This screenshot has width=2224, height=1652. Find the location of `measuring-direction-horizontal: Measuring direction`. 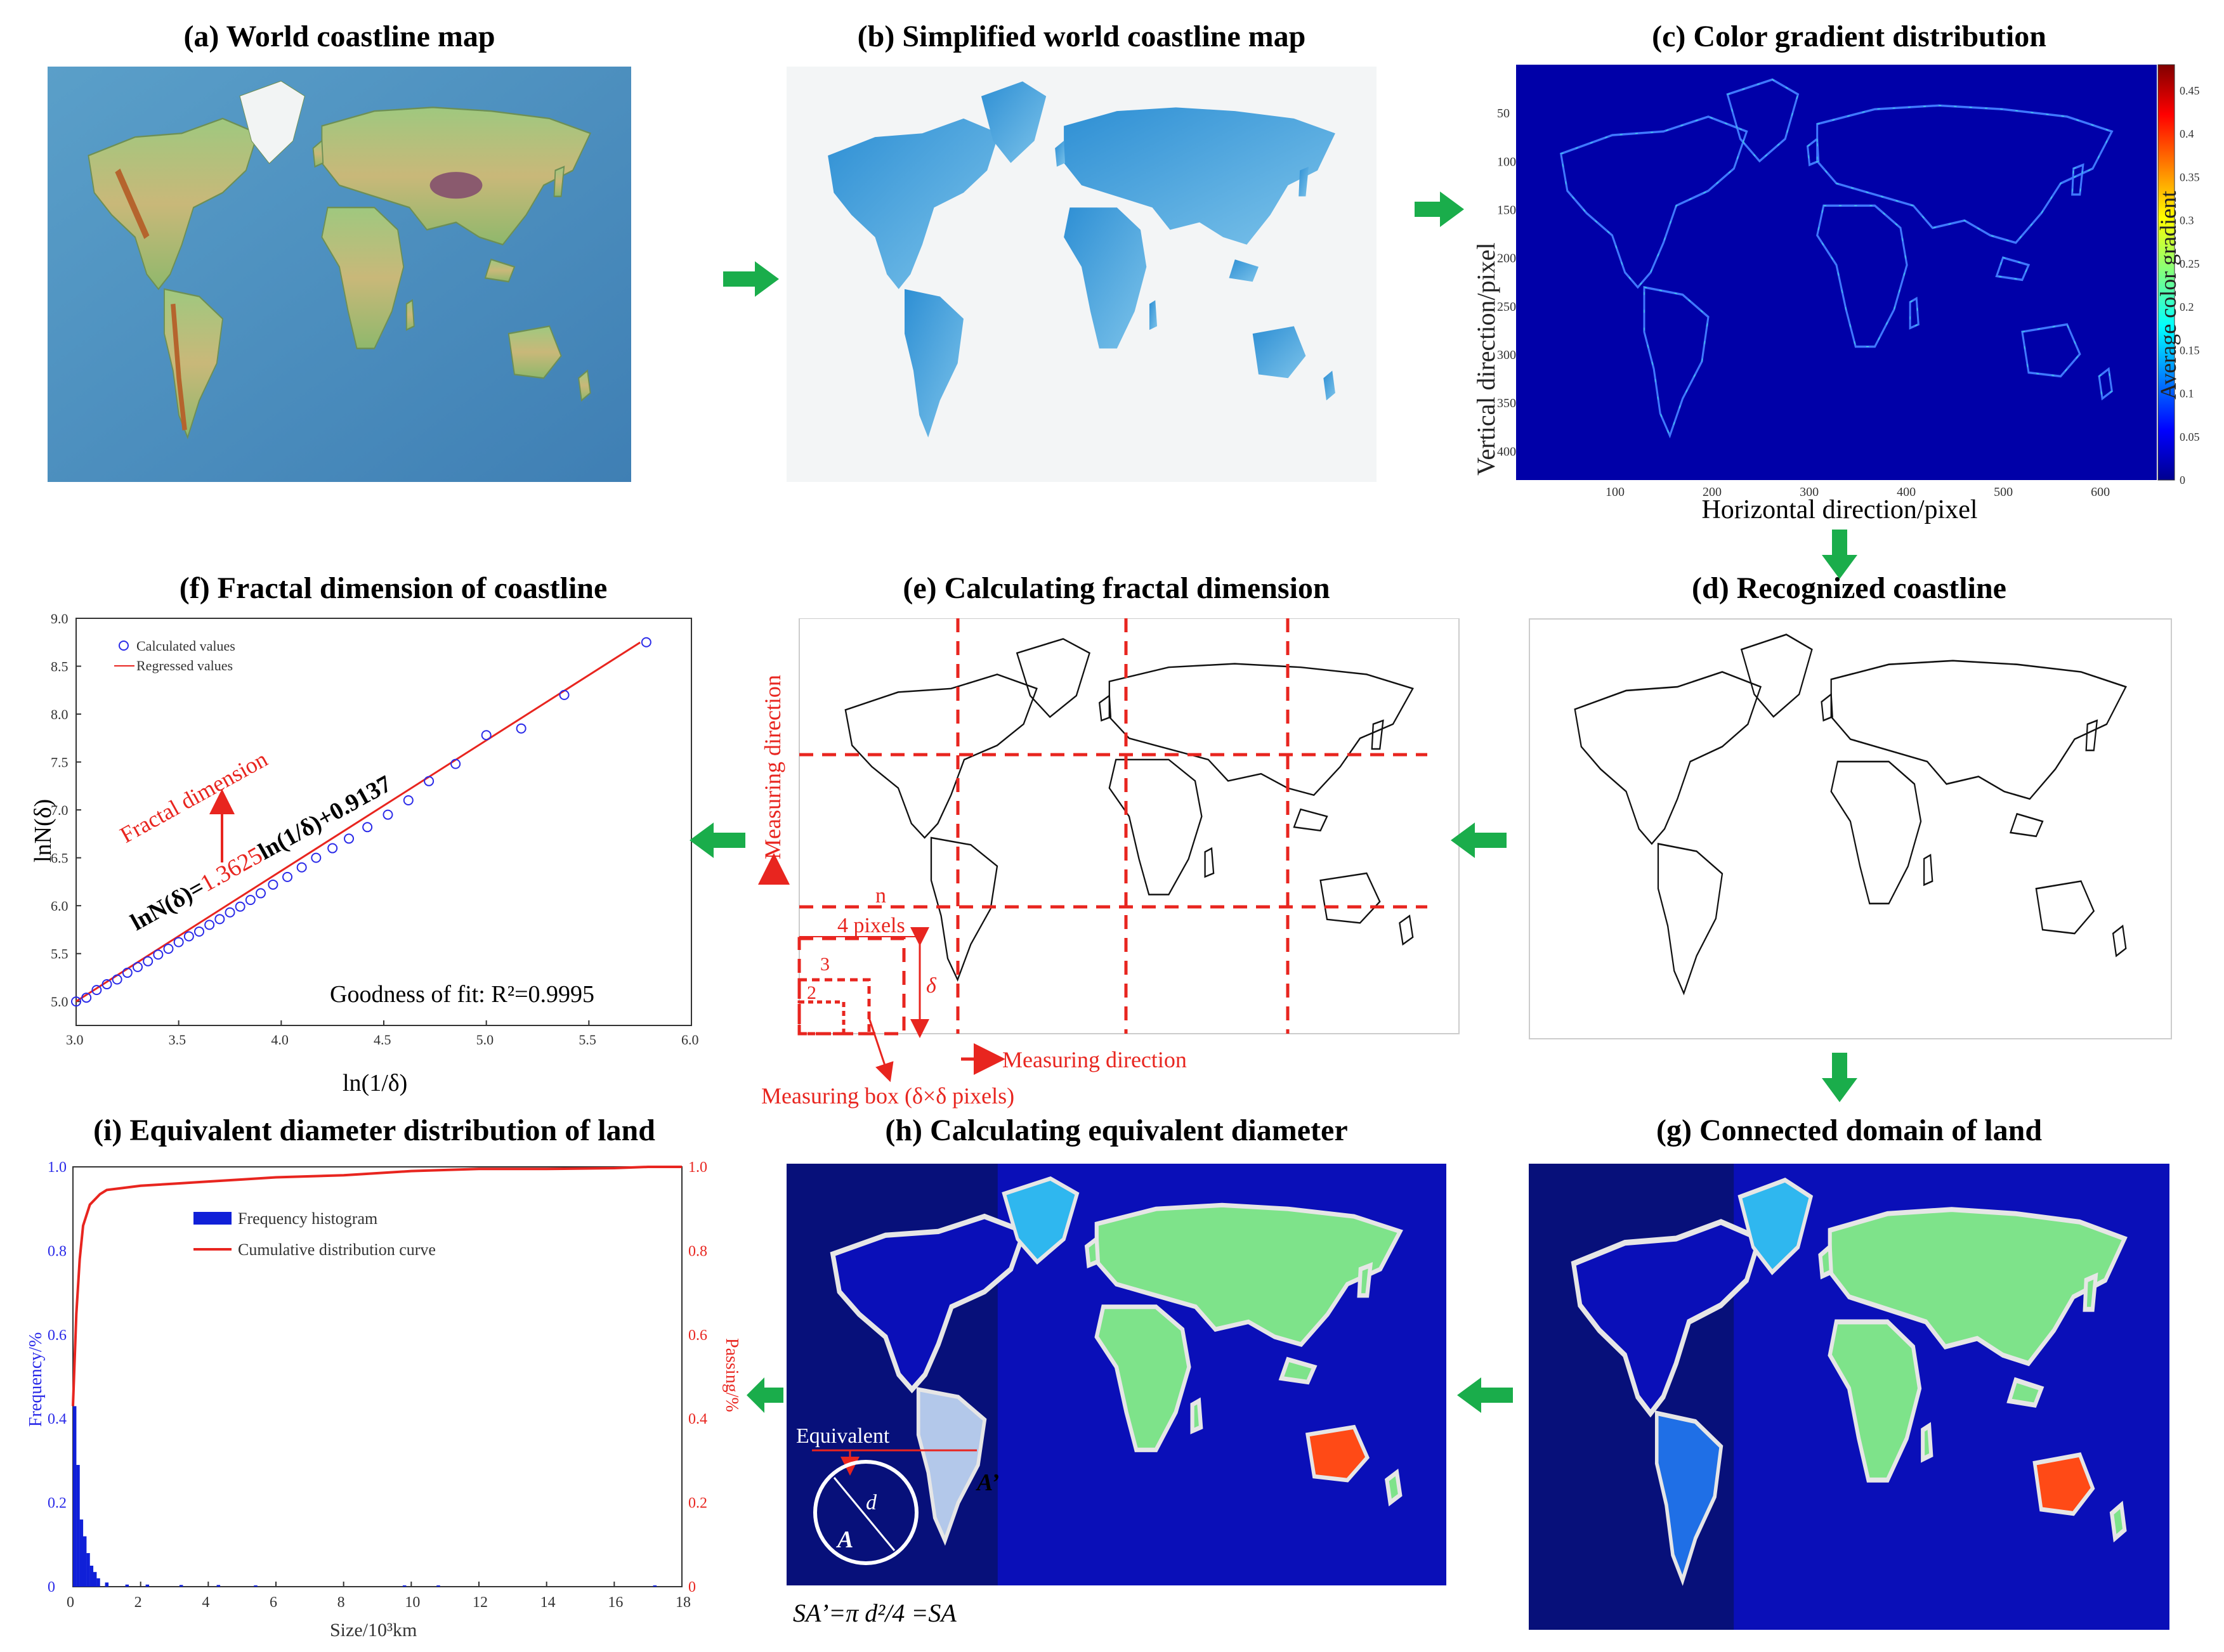

measuring-direction-horizontal: Measuring direction is located at coordinates (1094, 1059).